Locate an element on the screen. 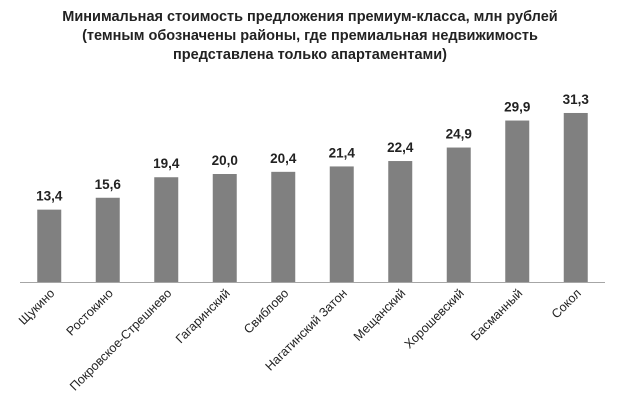  chart-title-line-3: представлена только апартаментами) is located at coordinates (310, 55).